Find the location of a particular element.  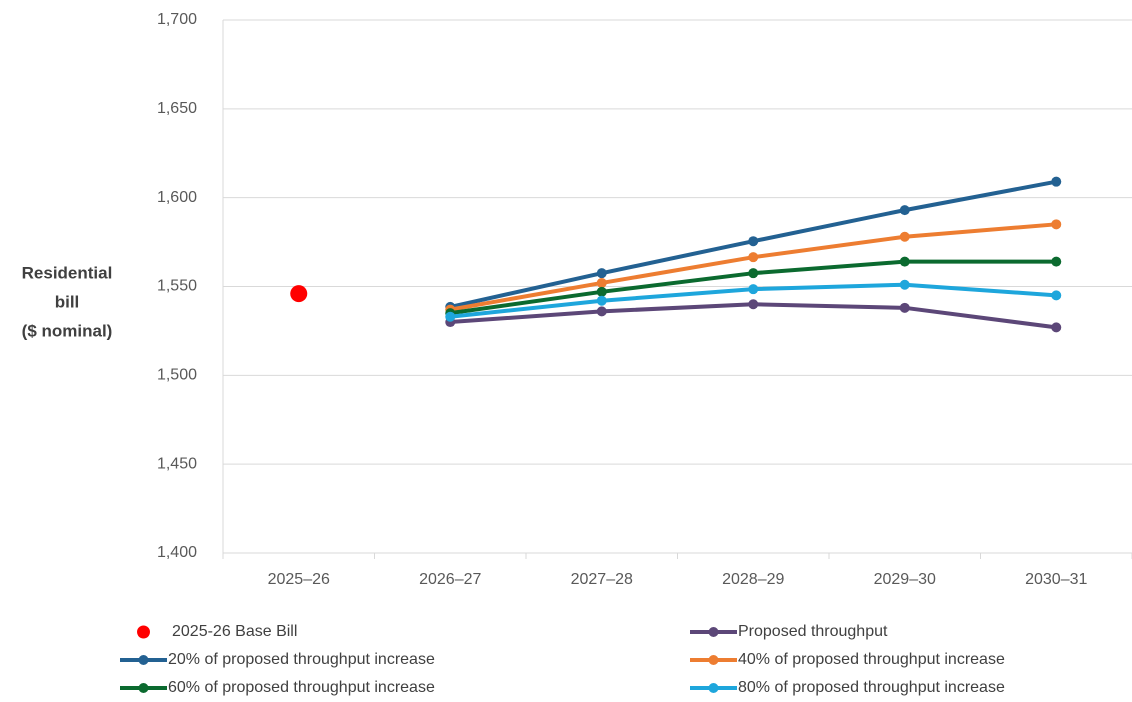

y-tick-label: 1,650 is located at coordinates (177, 108).